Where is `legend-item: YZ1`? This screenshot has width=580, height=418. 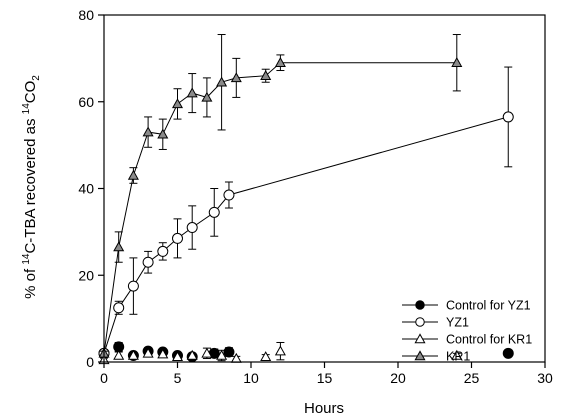
legend-item: YZ1 is located at coordinates (435, 323).